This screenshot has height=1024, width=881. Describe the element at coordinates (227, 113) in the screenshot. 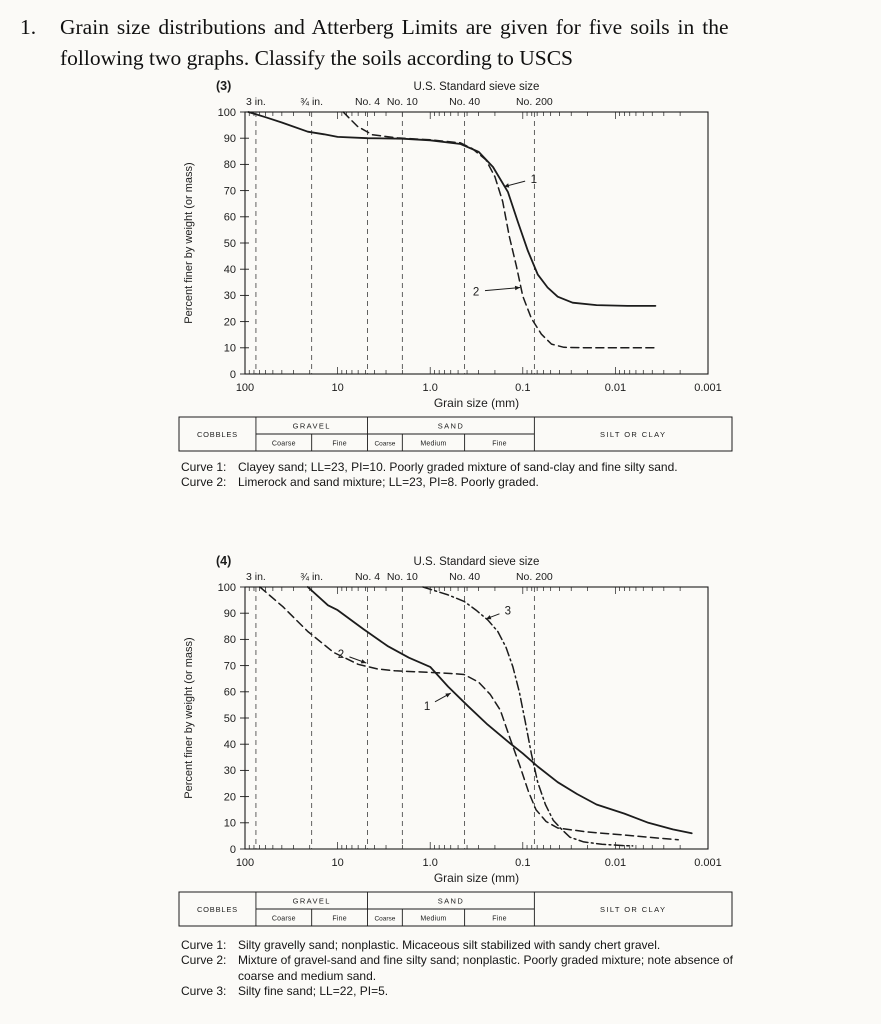

I see `y-tick-label: 100` at that location.